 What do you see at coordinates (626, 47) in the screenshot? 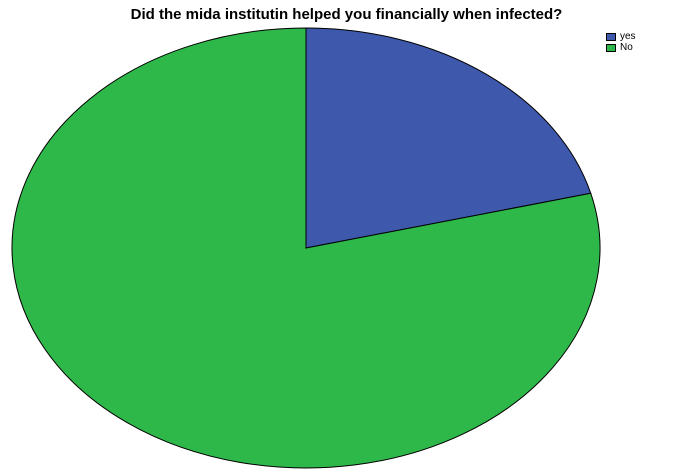
I see `legend-label-no: No` at bounding box center [626, 47].